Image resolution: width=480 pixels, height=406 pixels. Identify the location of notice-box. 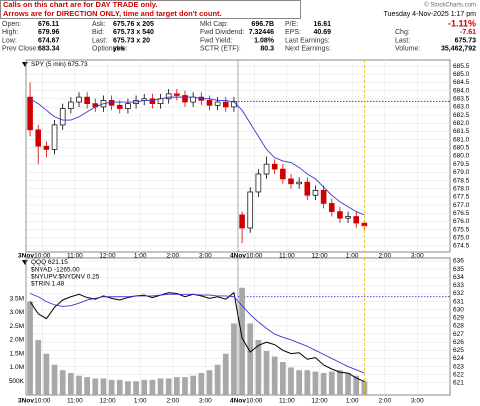
(150, 9).